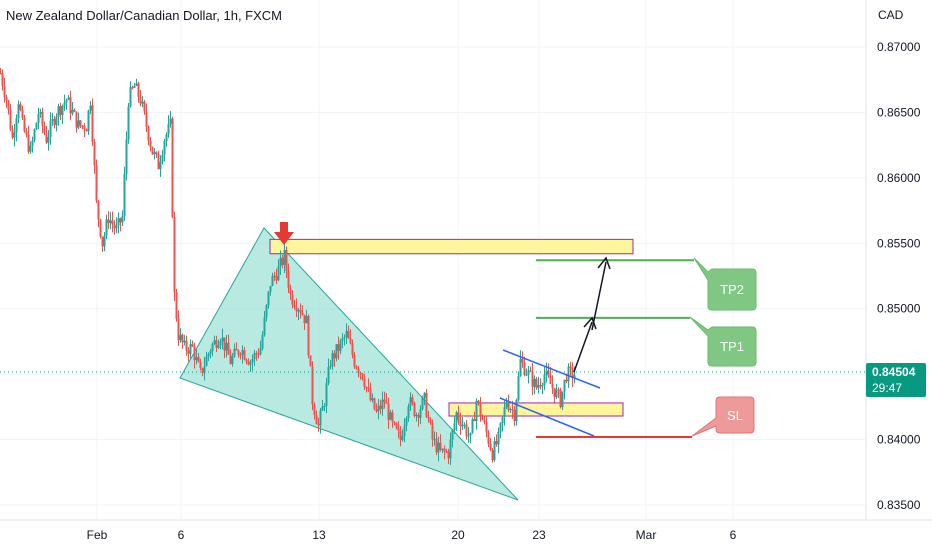 This screenshot has width=932, height=550. Describe the element at coordinates (887, 388) in the screenshot. I see `bar-countdown: 29:47` at that location.